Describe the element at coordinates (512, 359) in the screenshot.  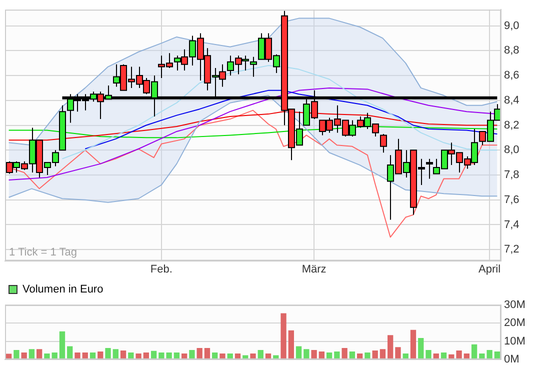
I see `y-tick-label: 0M` at that location.